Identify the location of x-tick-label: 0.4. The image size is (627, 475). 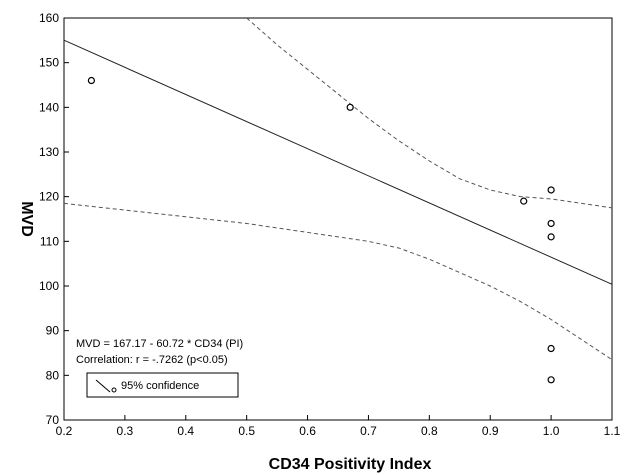
(185, 431).